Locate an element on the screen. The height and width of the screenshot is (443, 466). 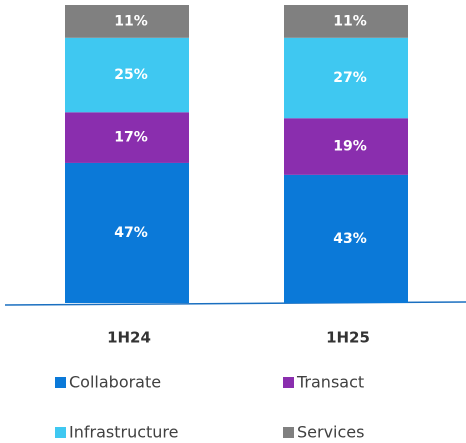
x-tick-label: 1H24 is located at coordinates (129, 338).